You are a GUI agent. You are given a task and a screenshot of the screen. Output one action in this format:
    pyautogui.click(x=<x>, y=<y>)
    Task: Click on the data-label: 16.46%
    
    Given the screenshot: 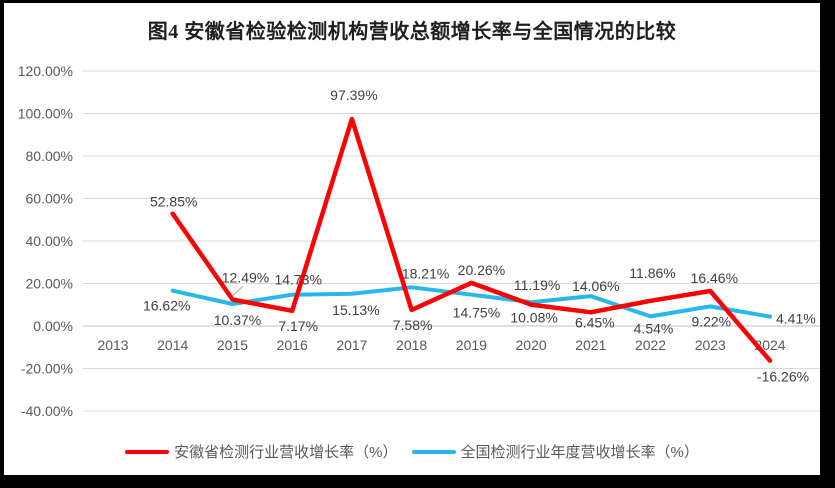 What is the action you would take?
    pyautogui.click(x=714, y=278)
    